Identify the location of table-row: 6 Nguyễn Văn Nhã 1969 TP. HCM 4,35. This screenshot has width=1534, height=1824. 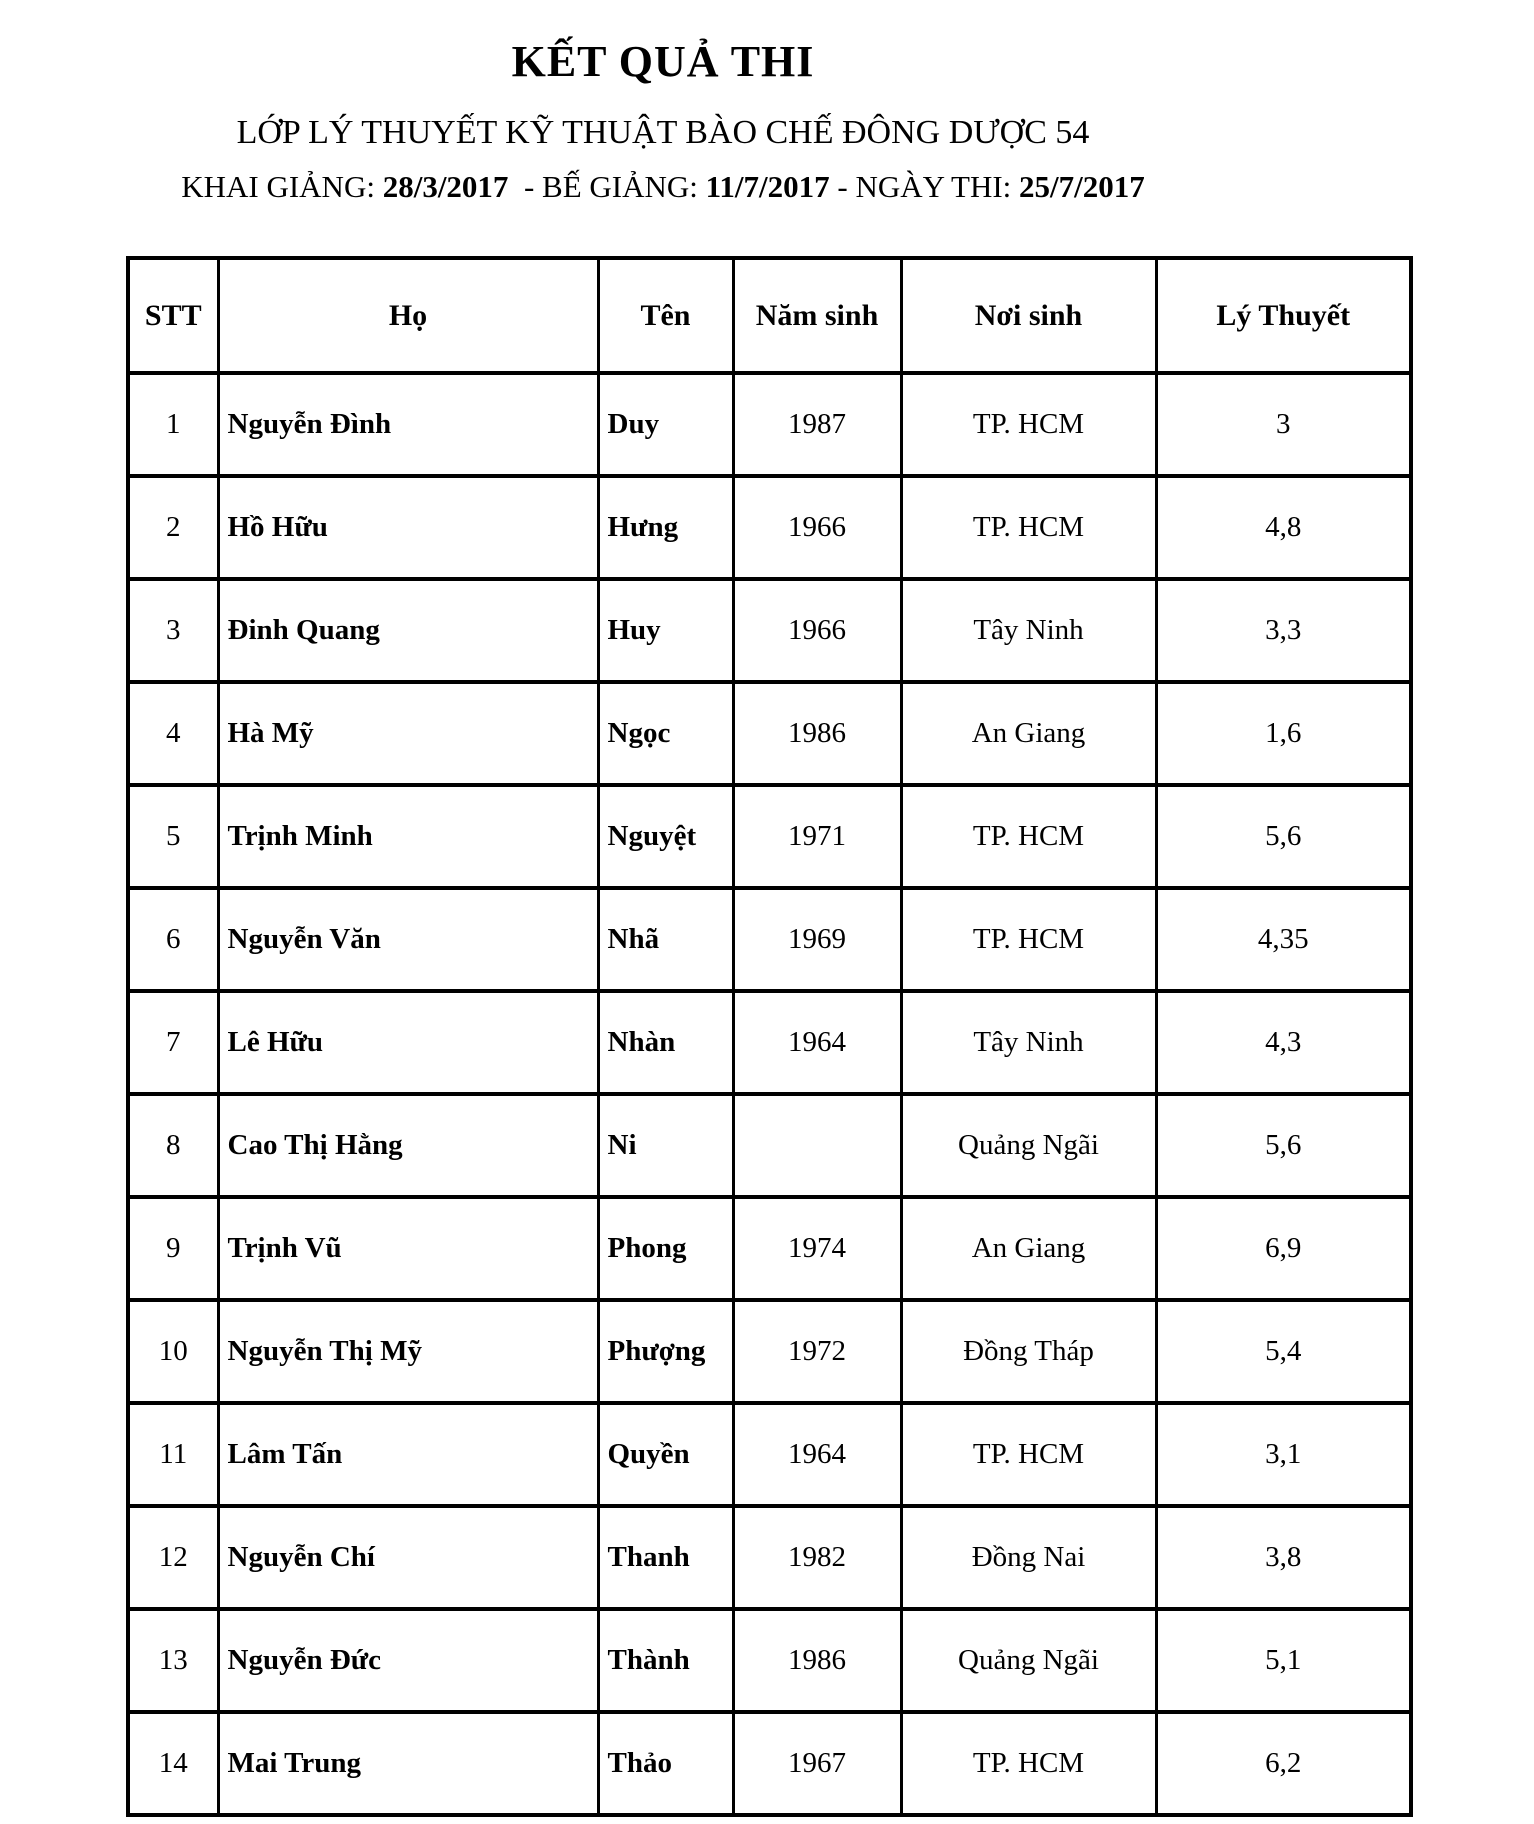
(769, 940).